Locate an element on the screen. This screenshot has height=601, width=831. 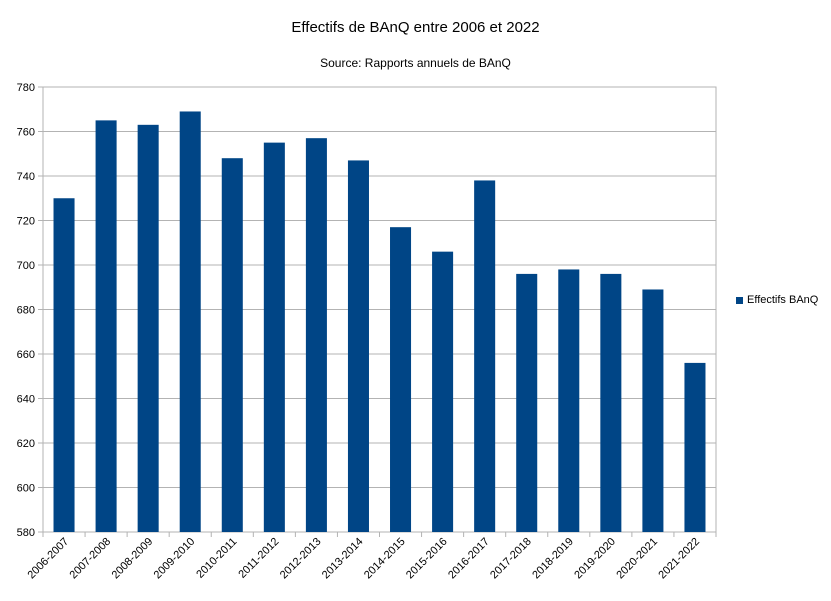
y-tick-label: 620 is located at coordinates (26, 444).